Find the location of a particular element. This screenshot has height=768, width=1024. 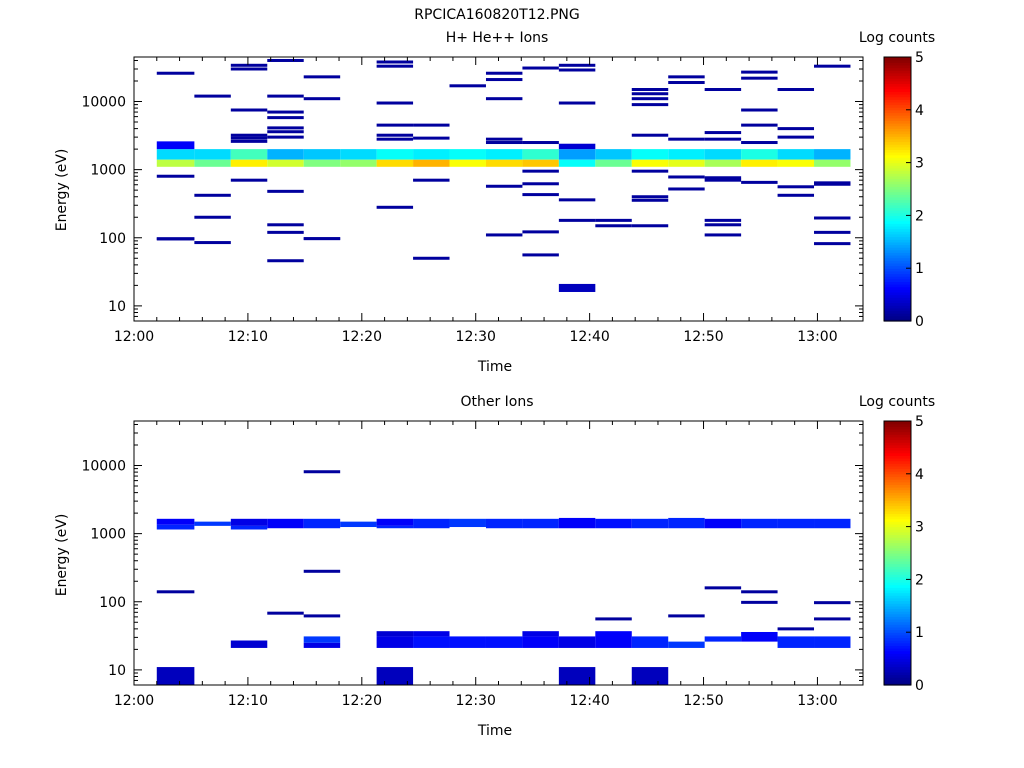

colorbar-tick-label: 4 is located at coordinates (919, 475).